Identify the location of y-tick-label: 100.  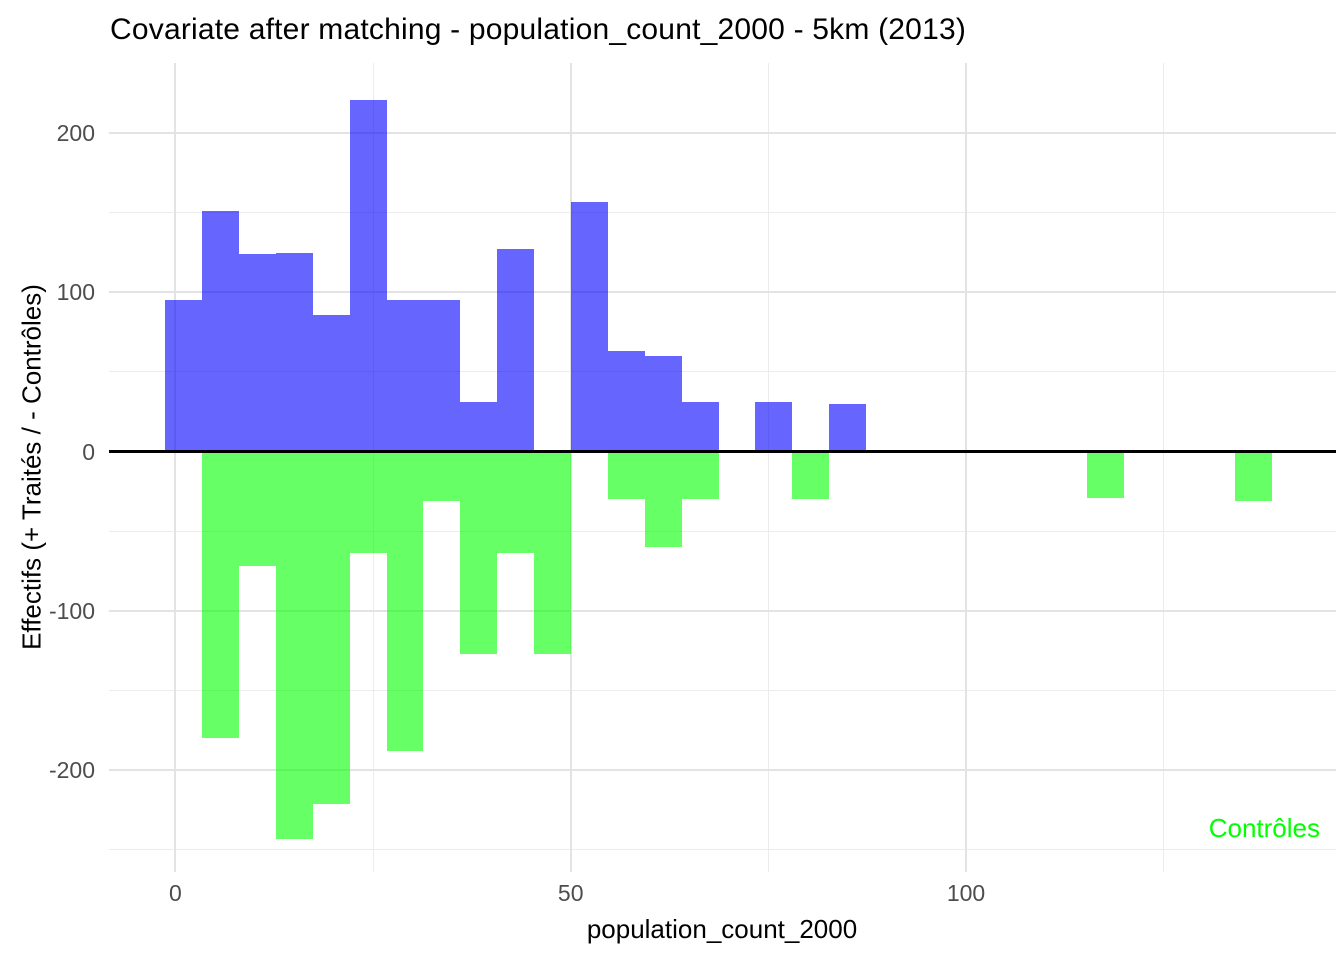
(75, 292).